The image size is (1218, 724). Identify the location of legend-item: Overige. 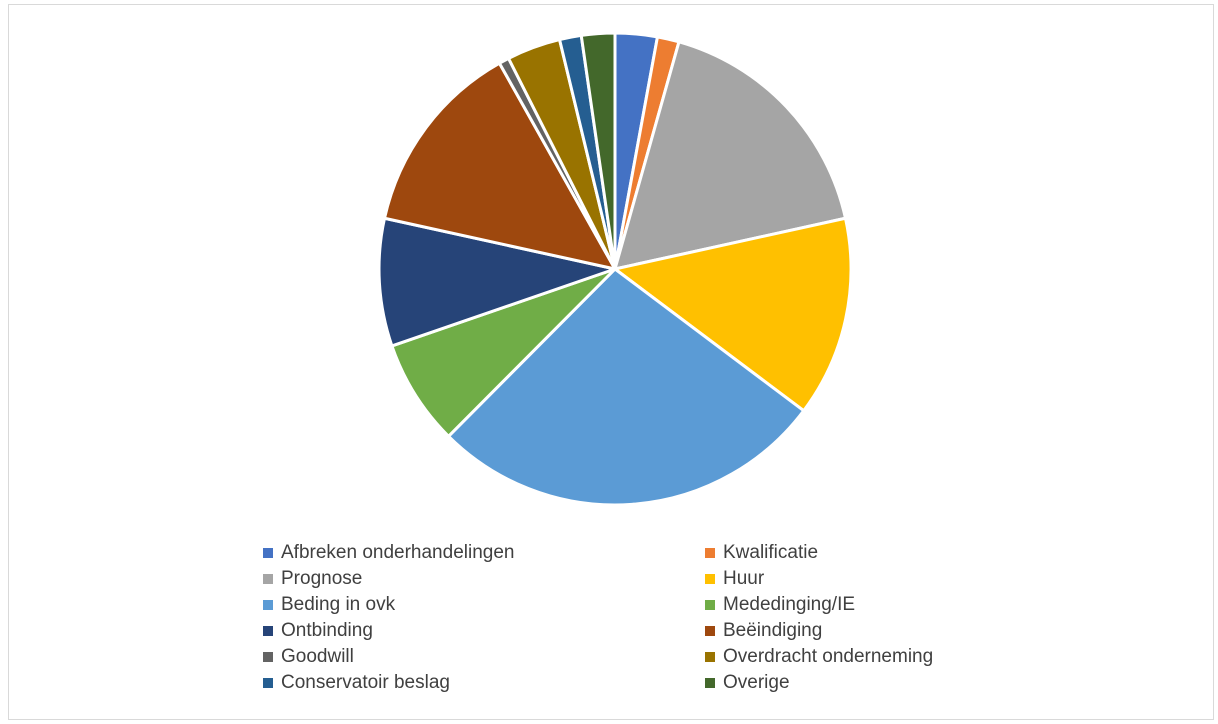
(864, 682).